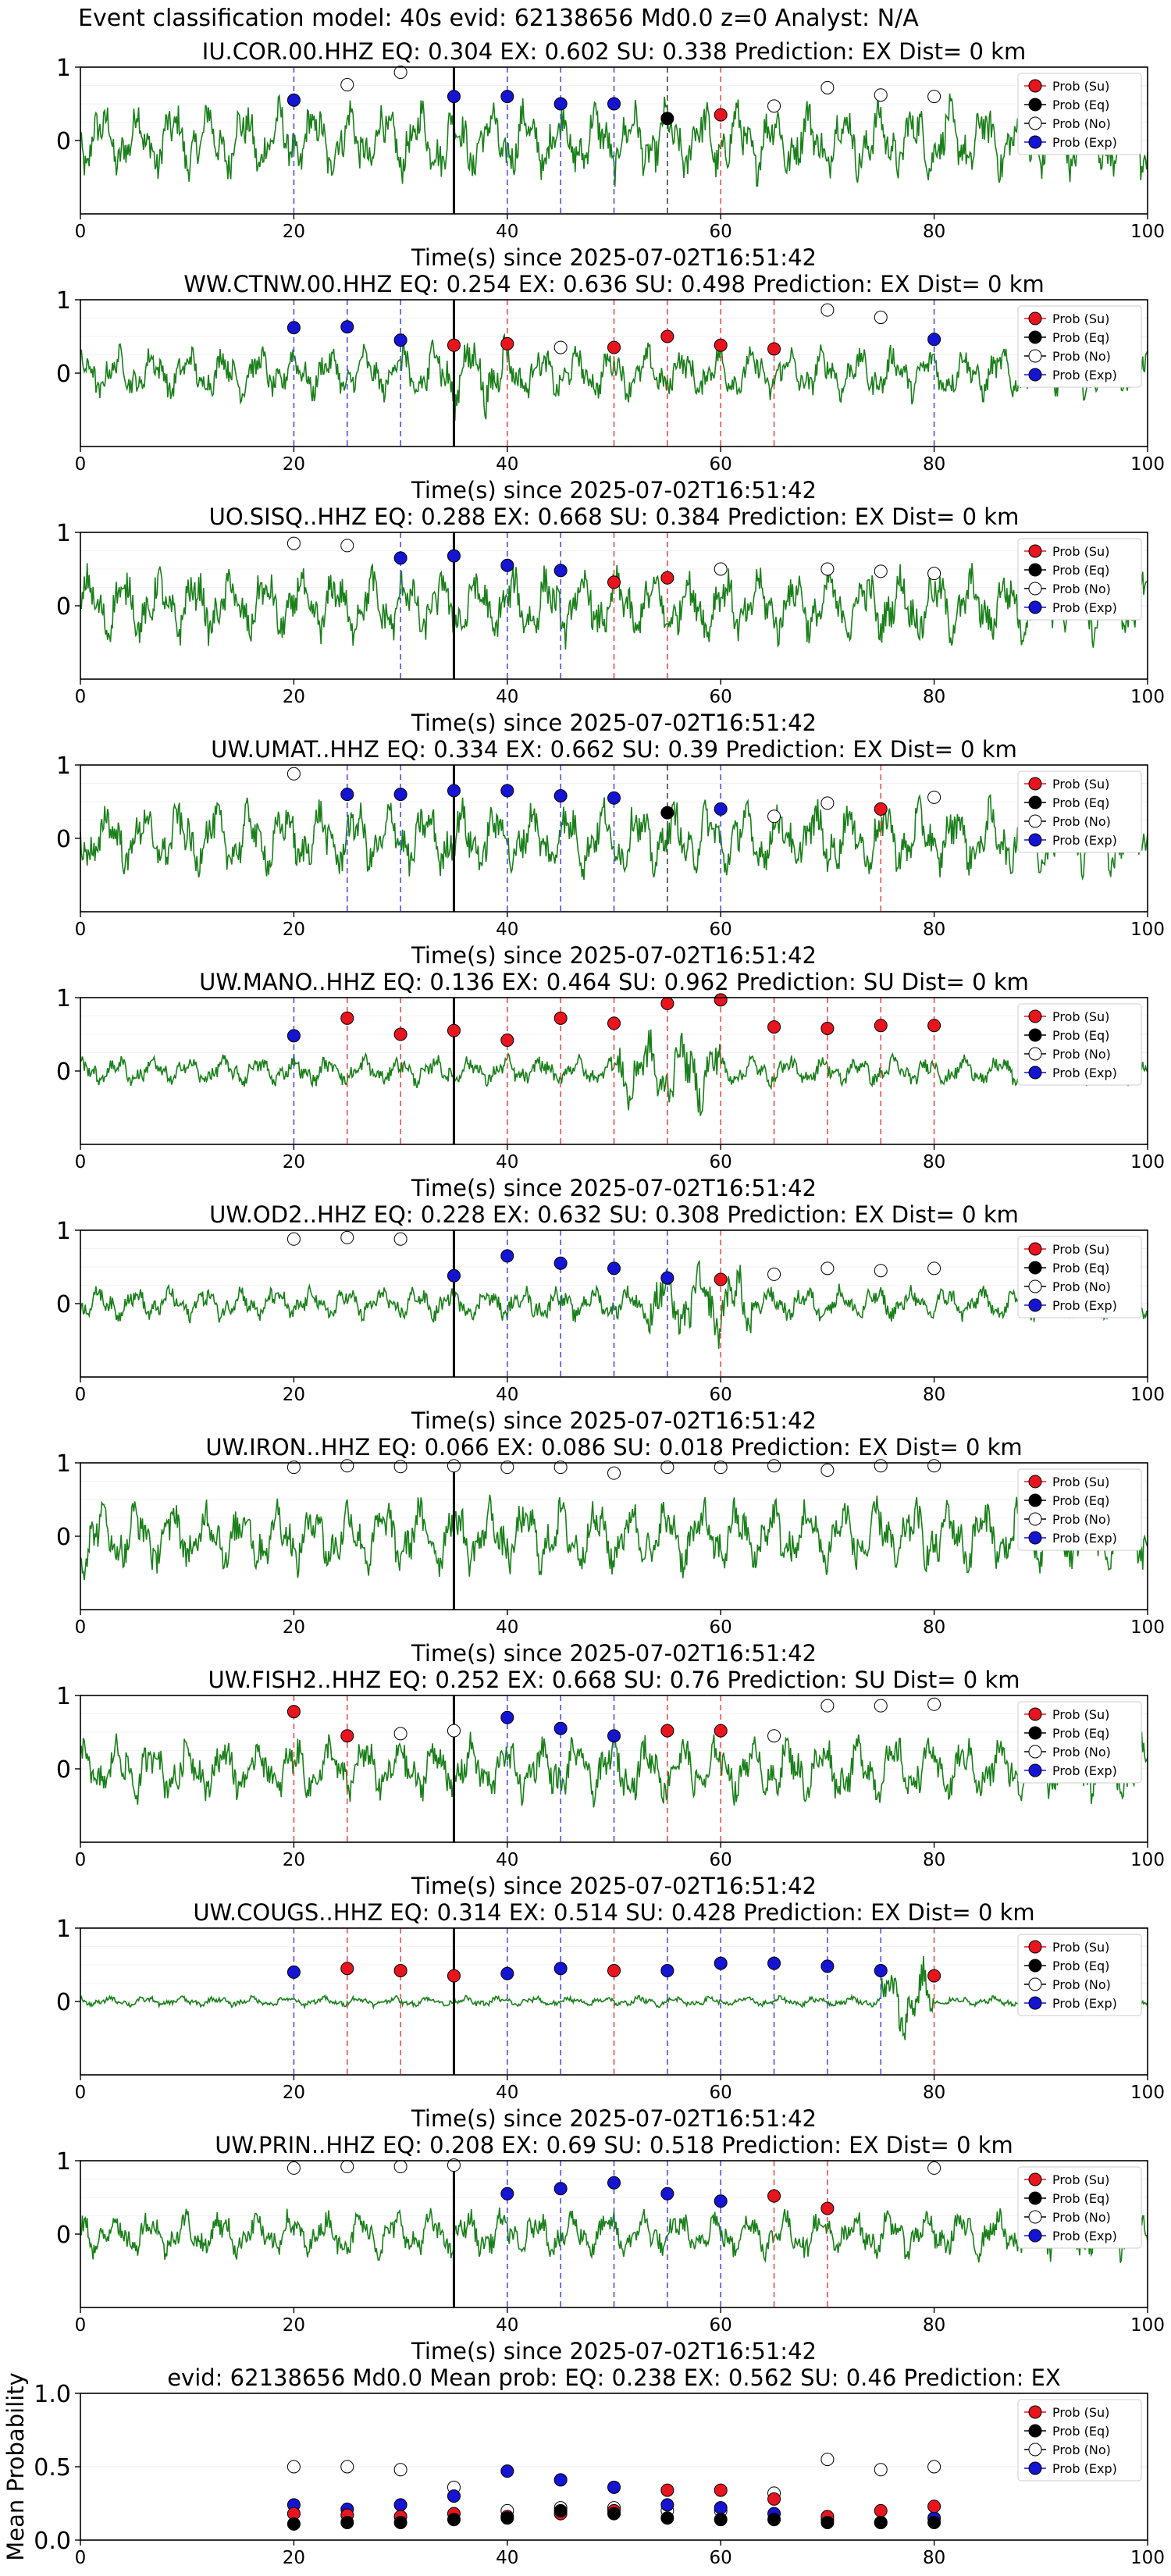  I want to click on y-tick-label: 0, so click(64, 374).